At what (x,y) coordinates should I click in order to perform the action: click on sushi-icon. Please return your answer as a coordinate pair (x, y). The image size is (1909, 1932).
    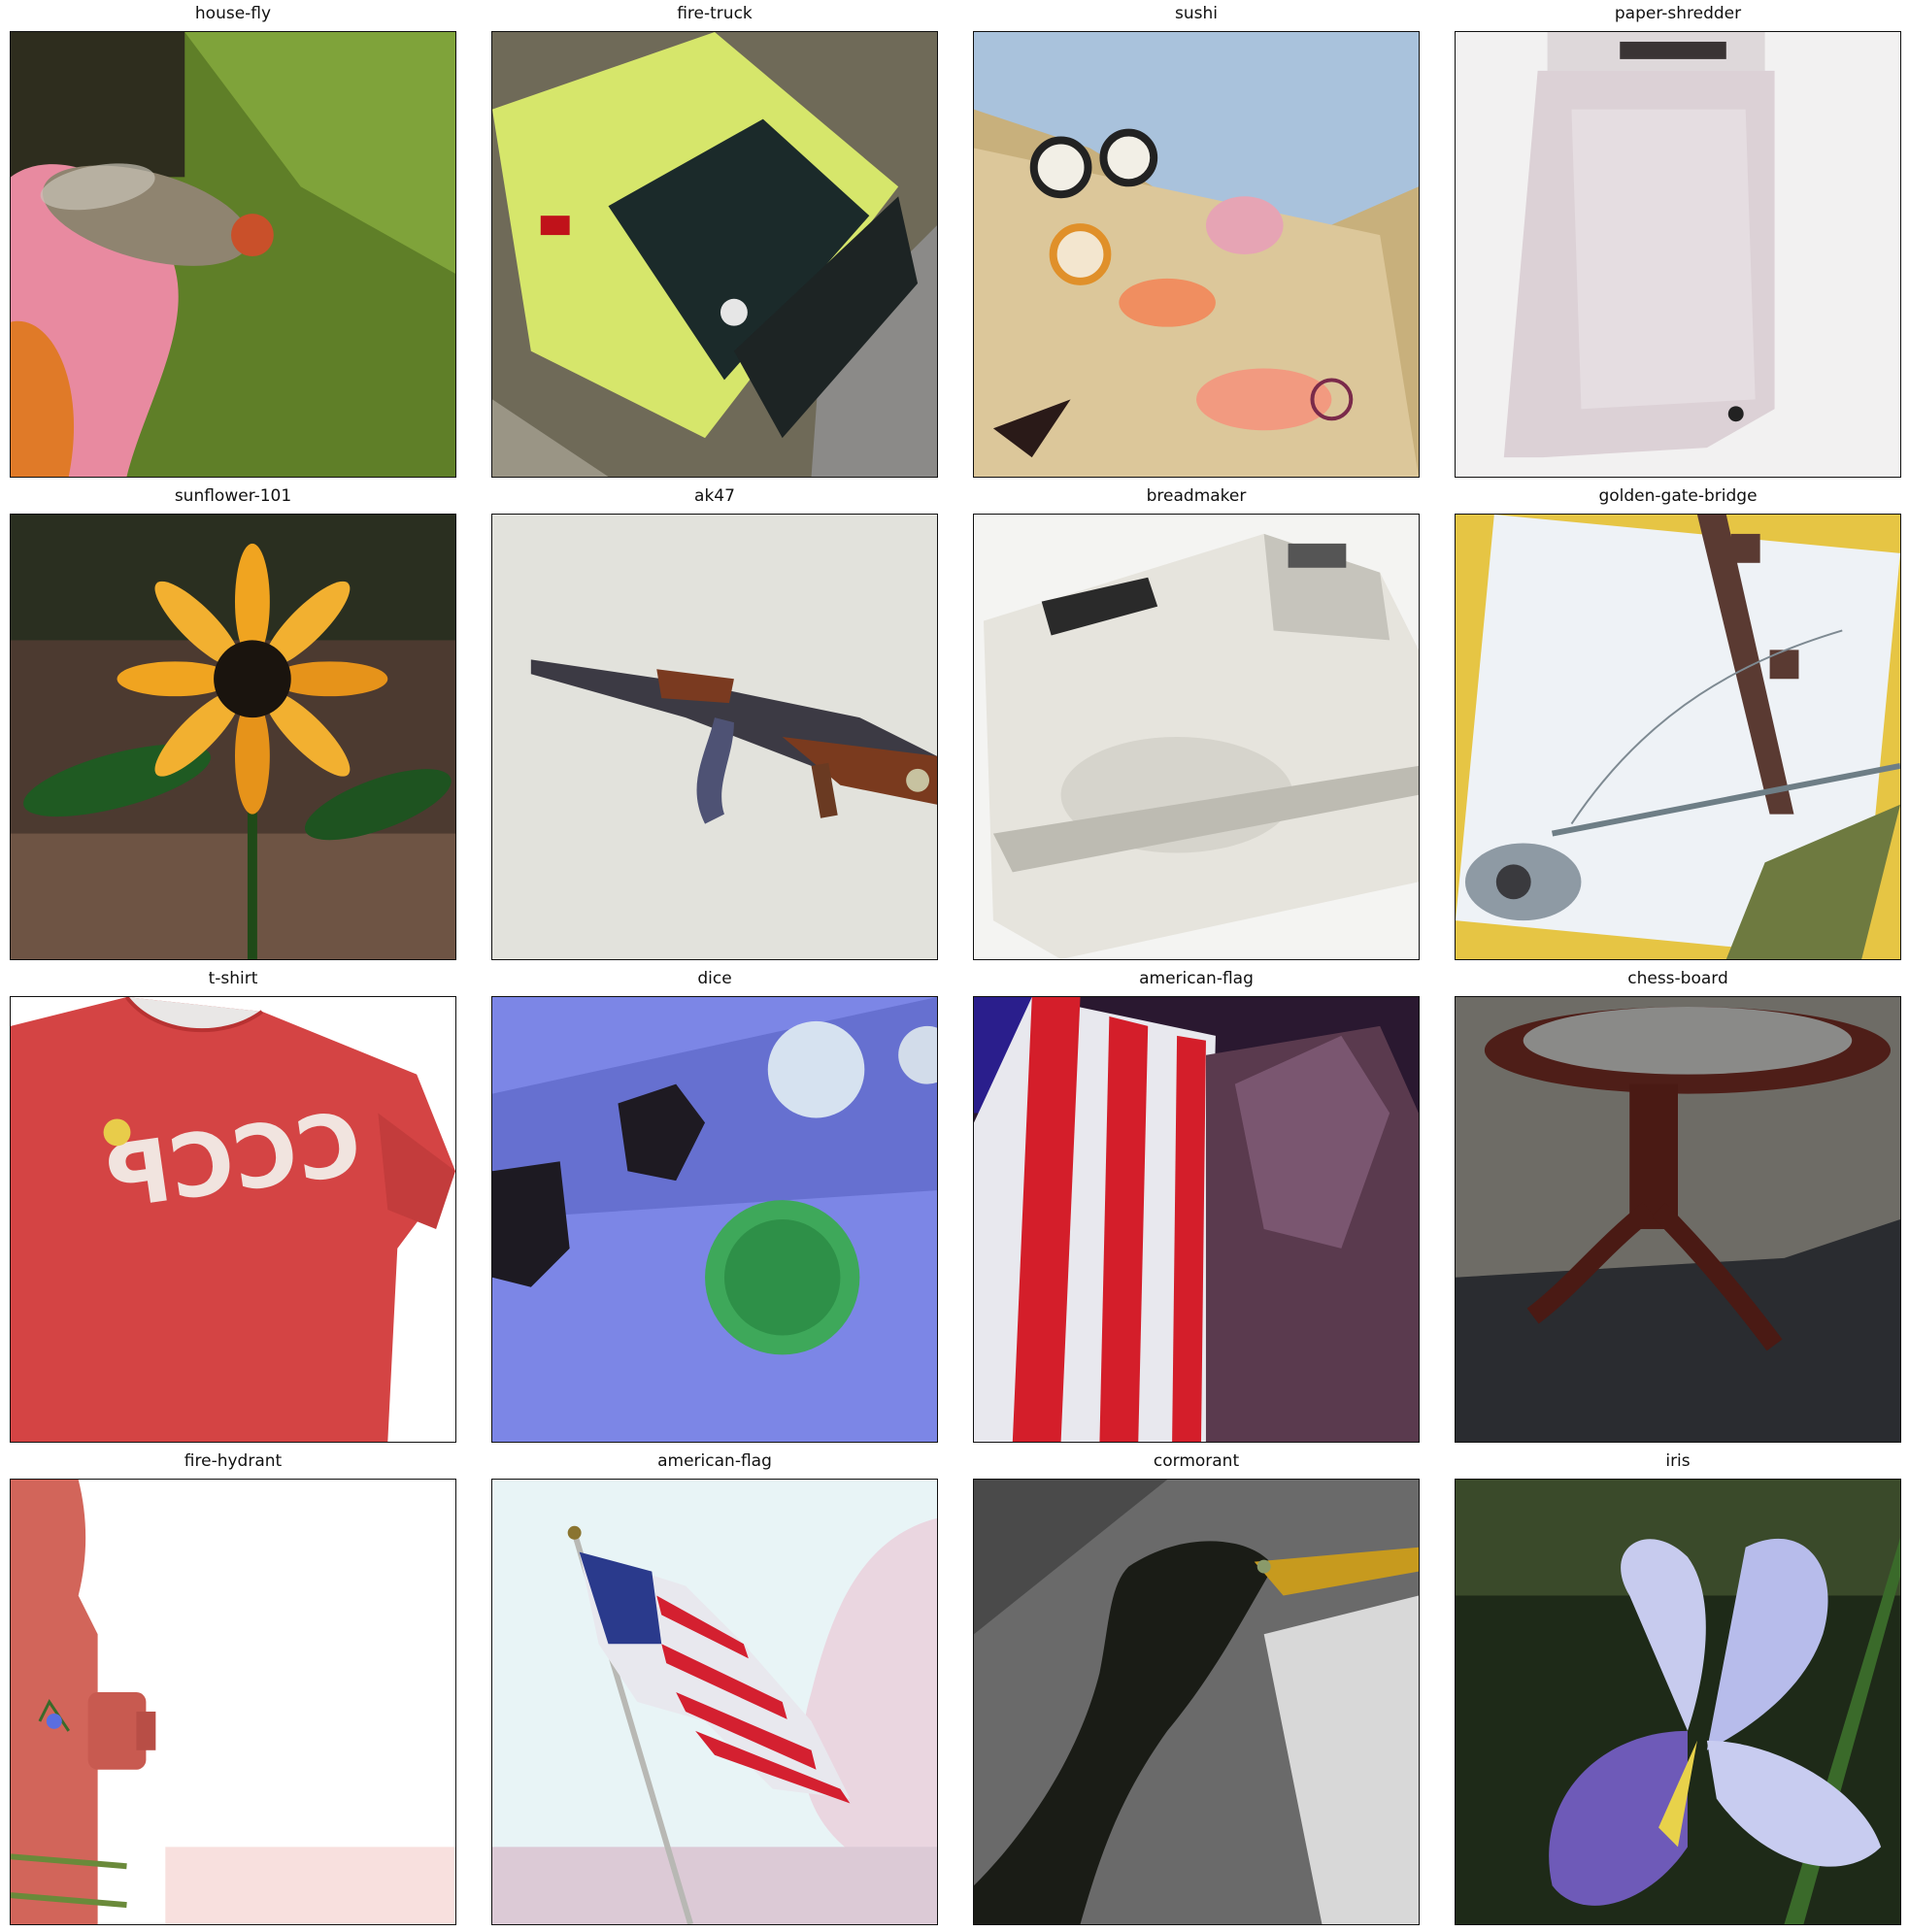
    Looking at the image, I should click on (1196, 255).